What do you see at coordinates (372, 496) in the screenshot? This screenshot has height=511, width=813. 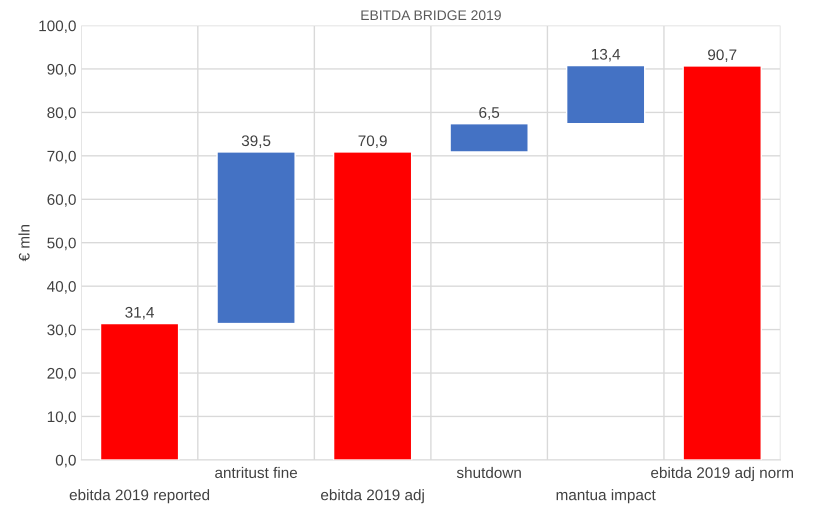 I see `x-tick-label: ebitda 2019 adj` at bounding box center [372, 496].